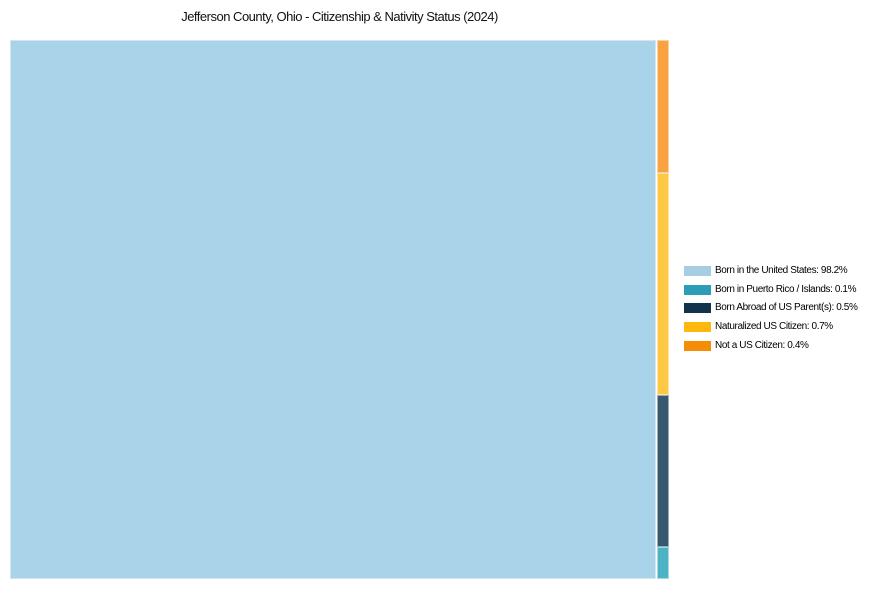 The width and height of the screenshot is (889, 590). Describe the element at coordinates (774, 327) in the screenshot. I see `legend-label: Naturalized US Citizen: 0.7%` at that location.